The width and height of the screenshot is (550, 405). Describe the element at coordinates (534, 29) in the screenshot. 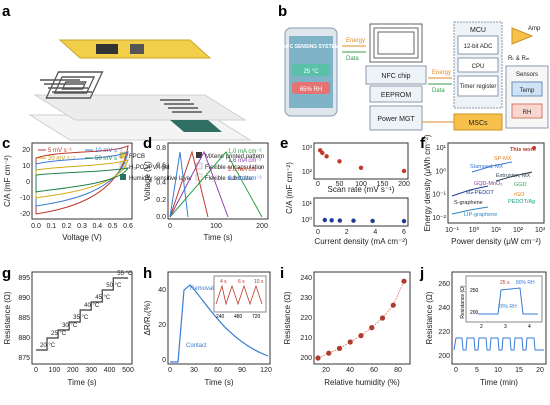

I see `svg-text: Amp` at that location.